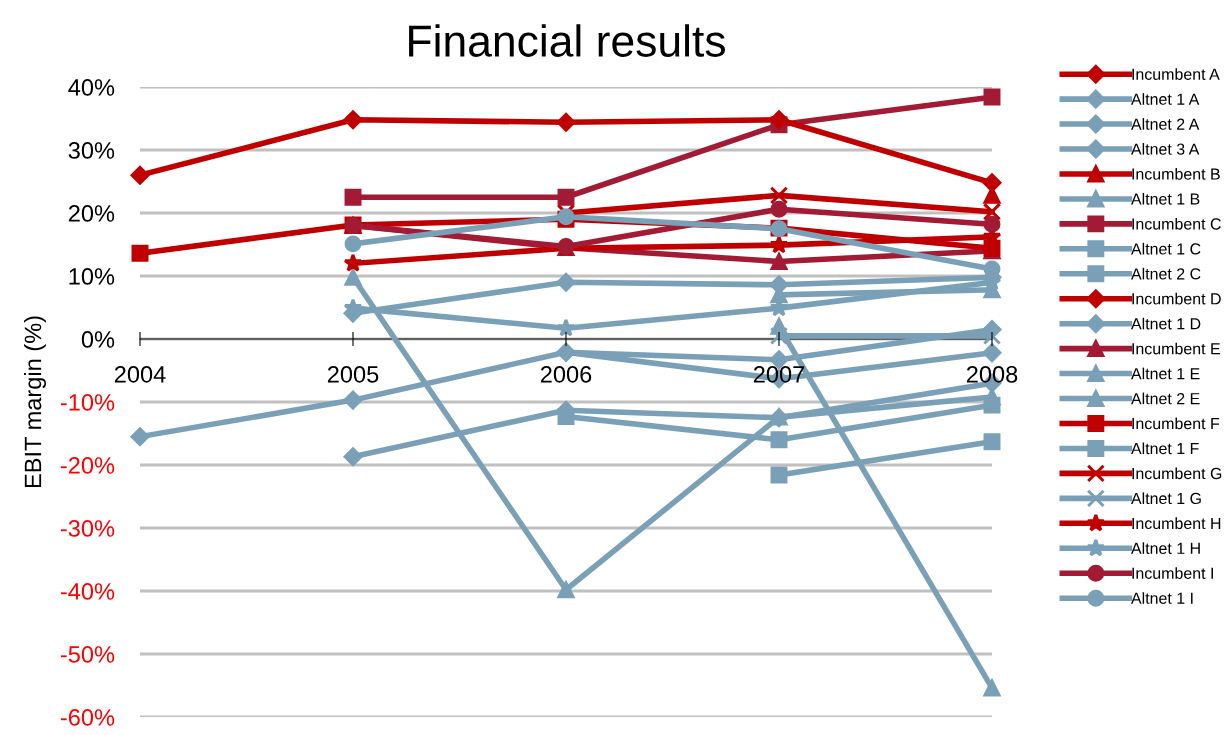  What do you see at coordinates (1176, 298) in the screenshot?
I see `legend-label: Incumbent D` at bounding box center [1176, 298].